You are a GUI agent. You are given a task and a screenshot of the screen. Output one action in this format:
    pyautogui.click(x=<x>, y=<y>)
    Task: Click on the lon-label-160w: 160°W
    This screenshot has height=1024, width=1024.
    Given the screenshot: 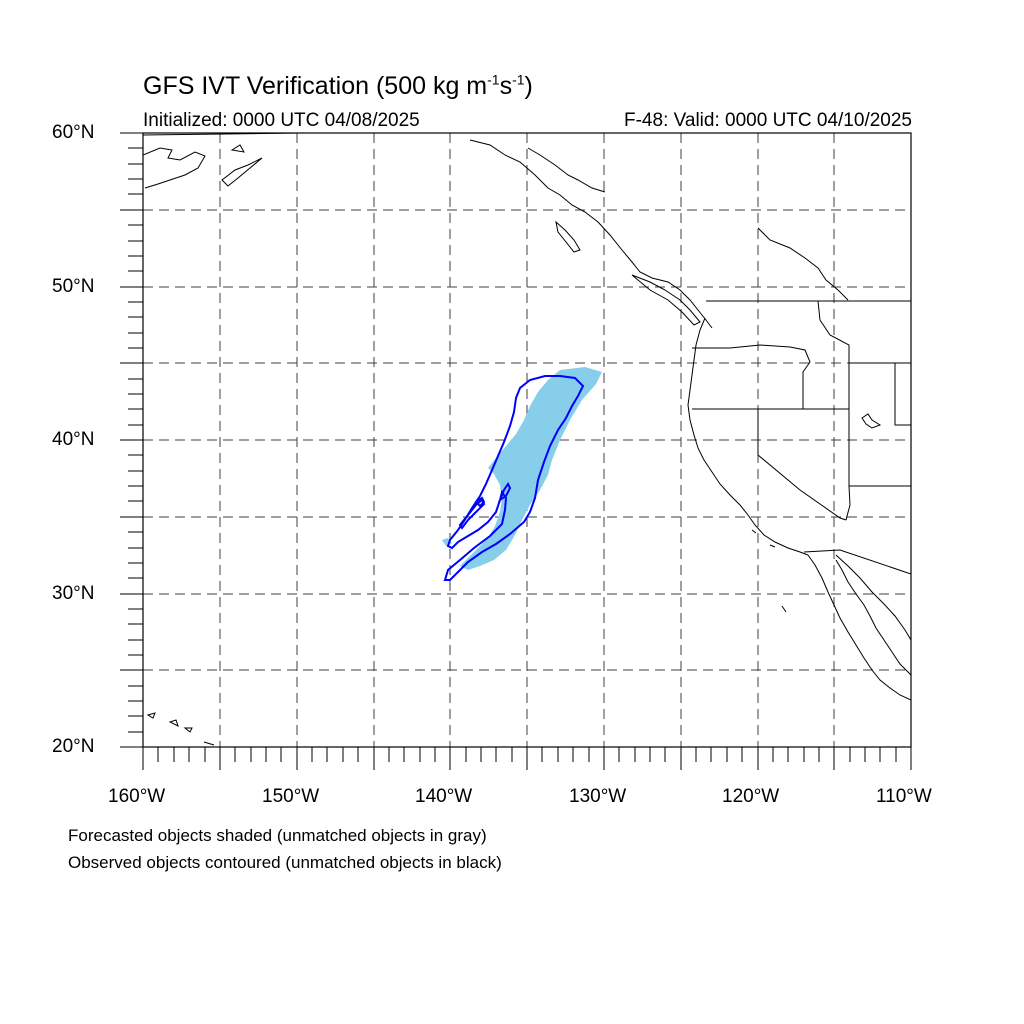 What is the action you would take?
    pyautogui.click(x=137, y=796)
    